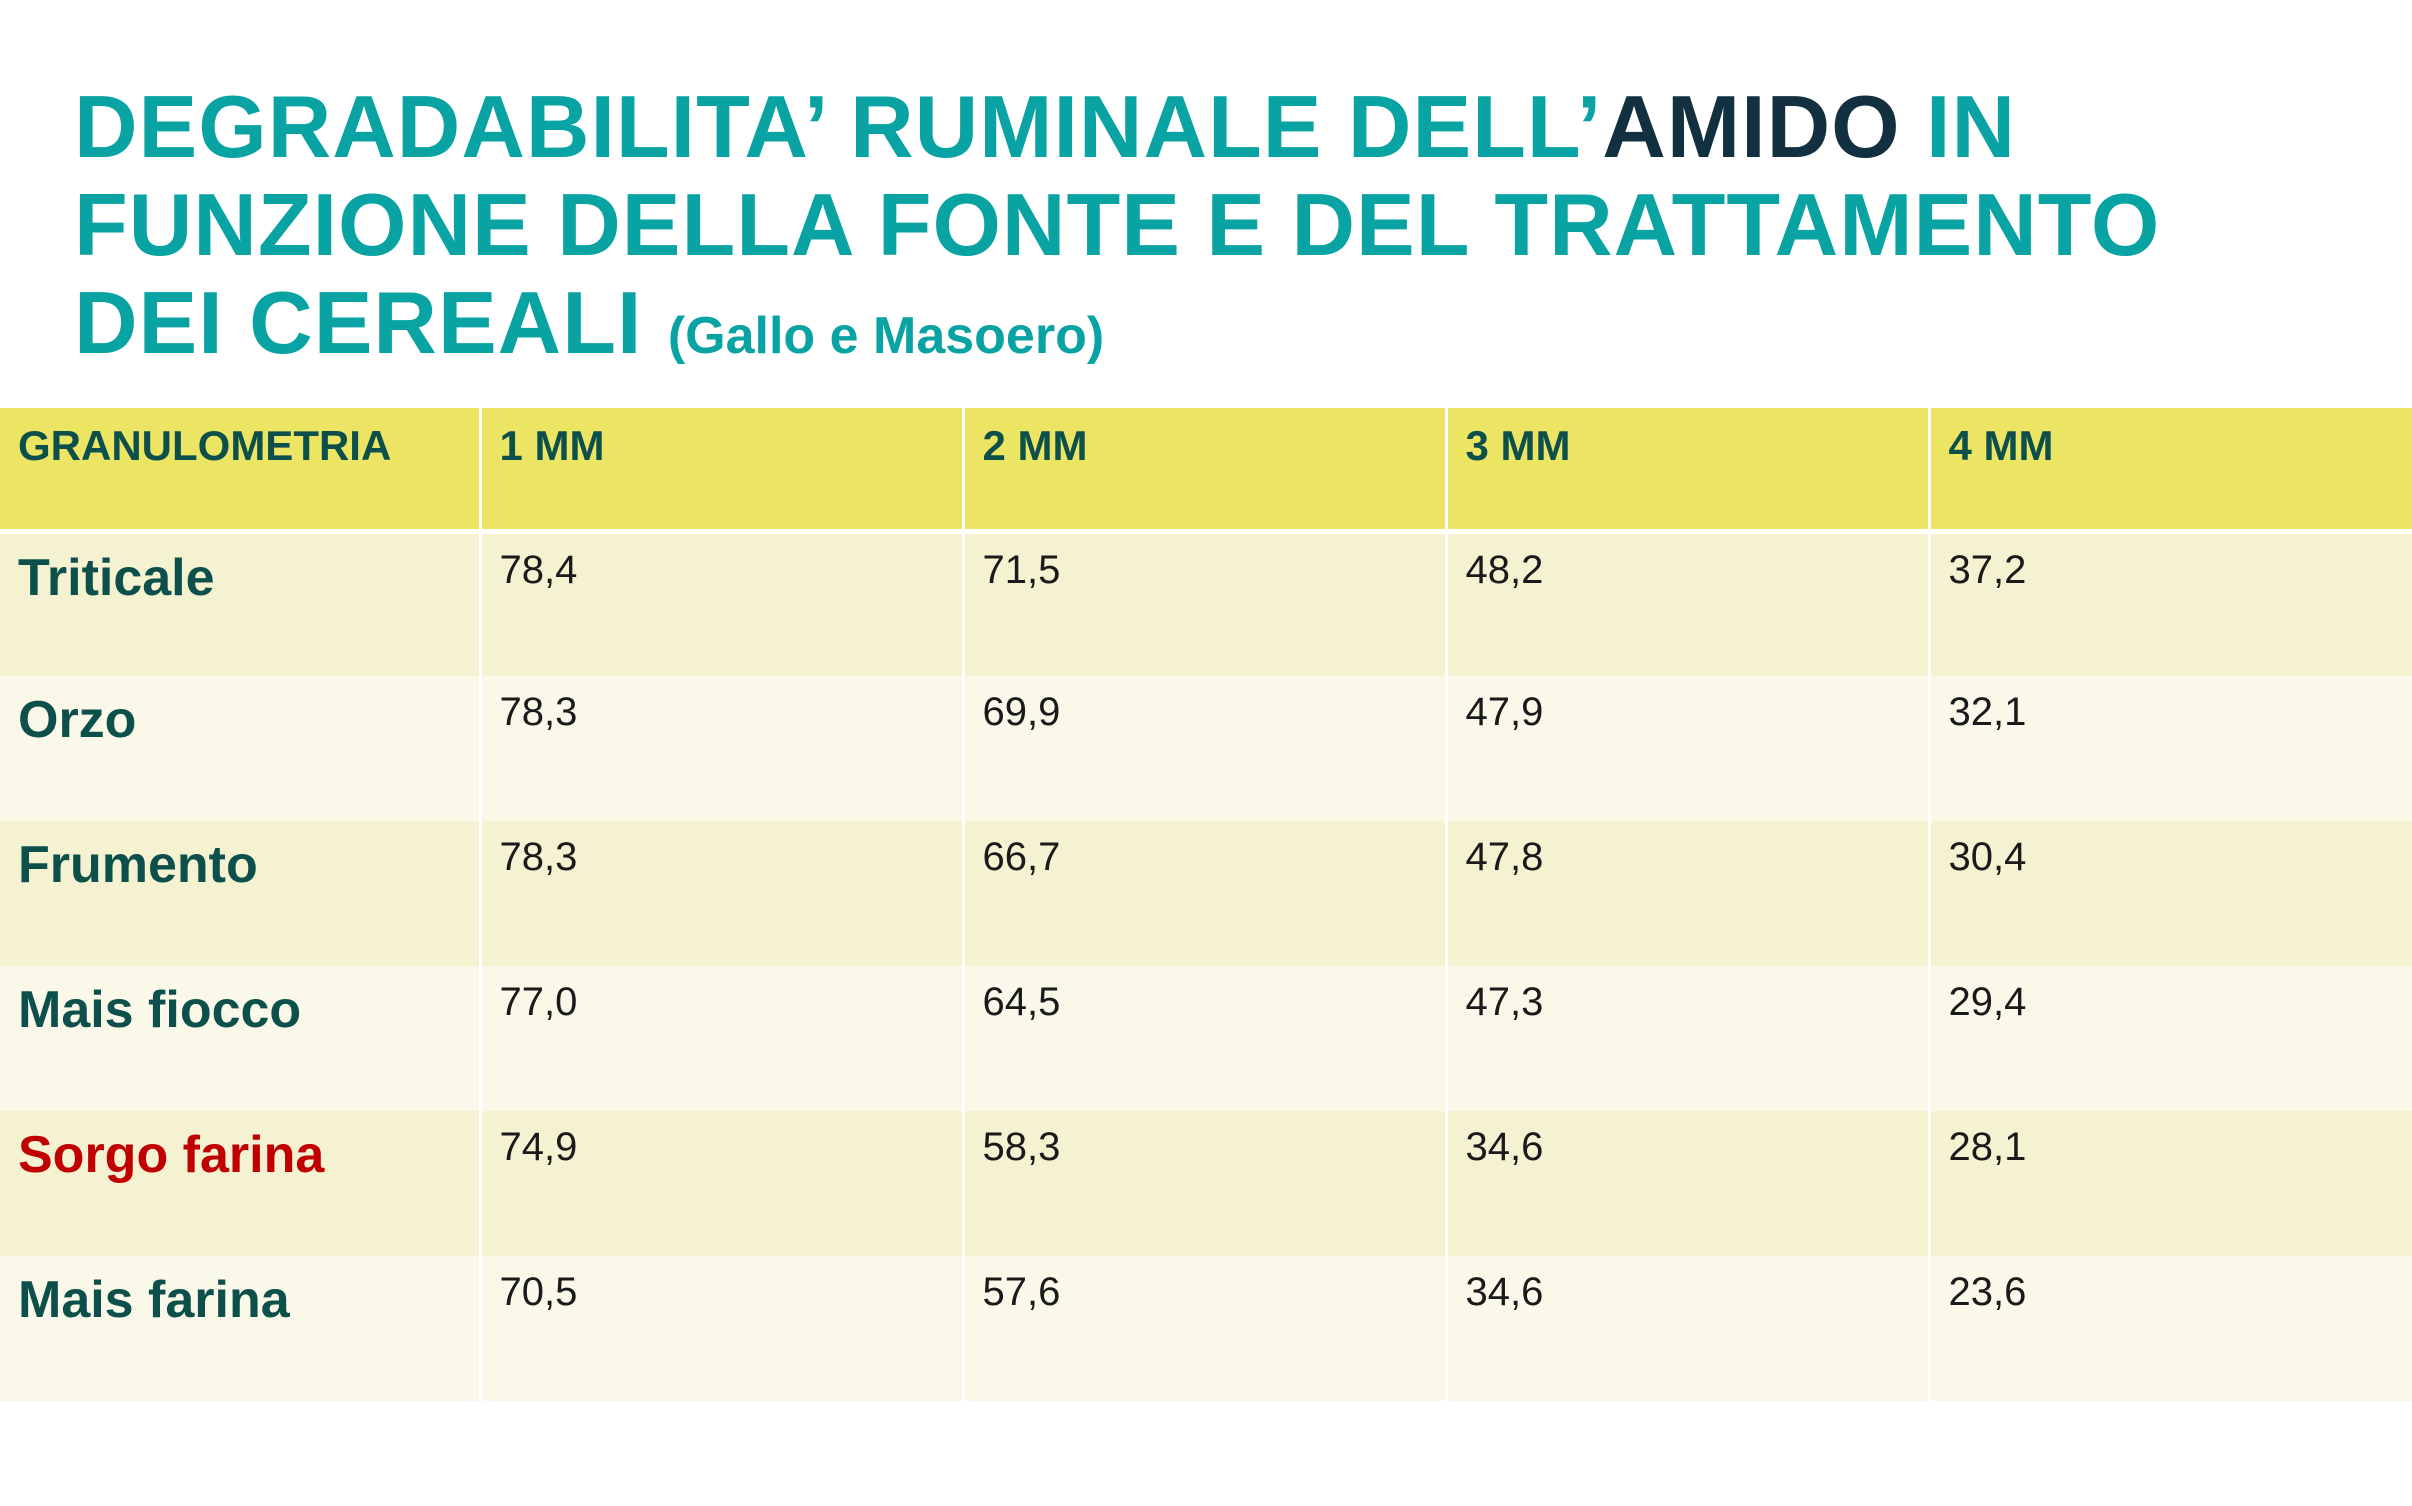  Describe the element at coordinates (2169, 1328) in the screenshot. I see `cell-value: 23,6` at that location.